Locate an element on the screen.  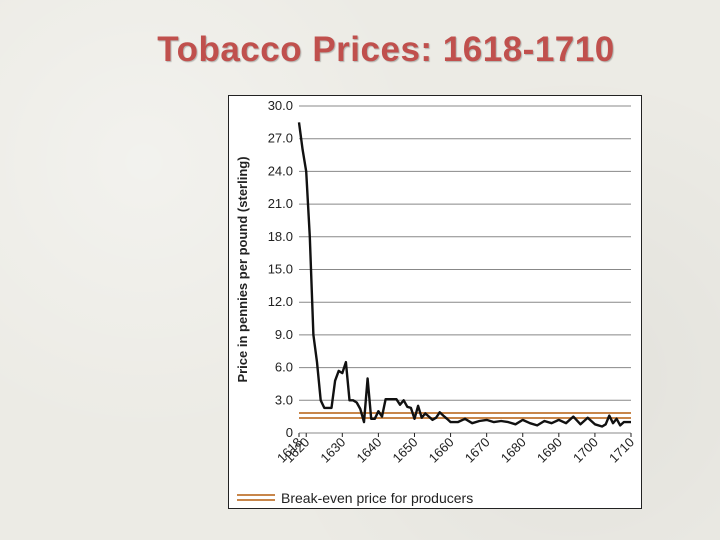
y-tick-label: 27.0 is located at coordinates (280, 138).